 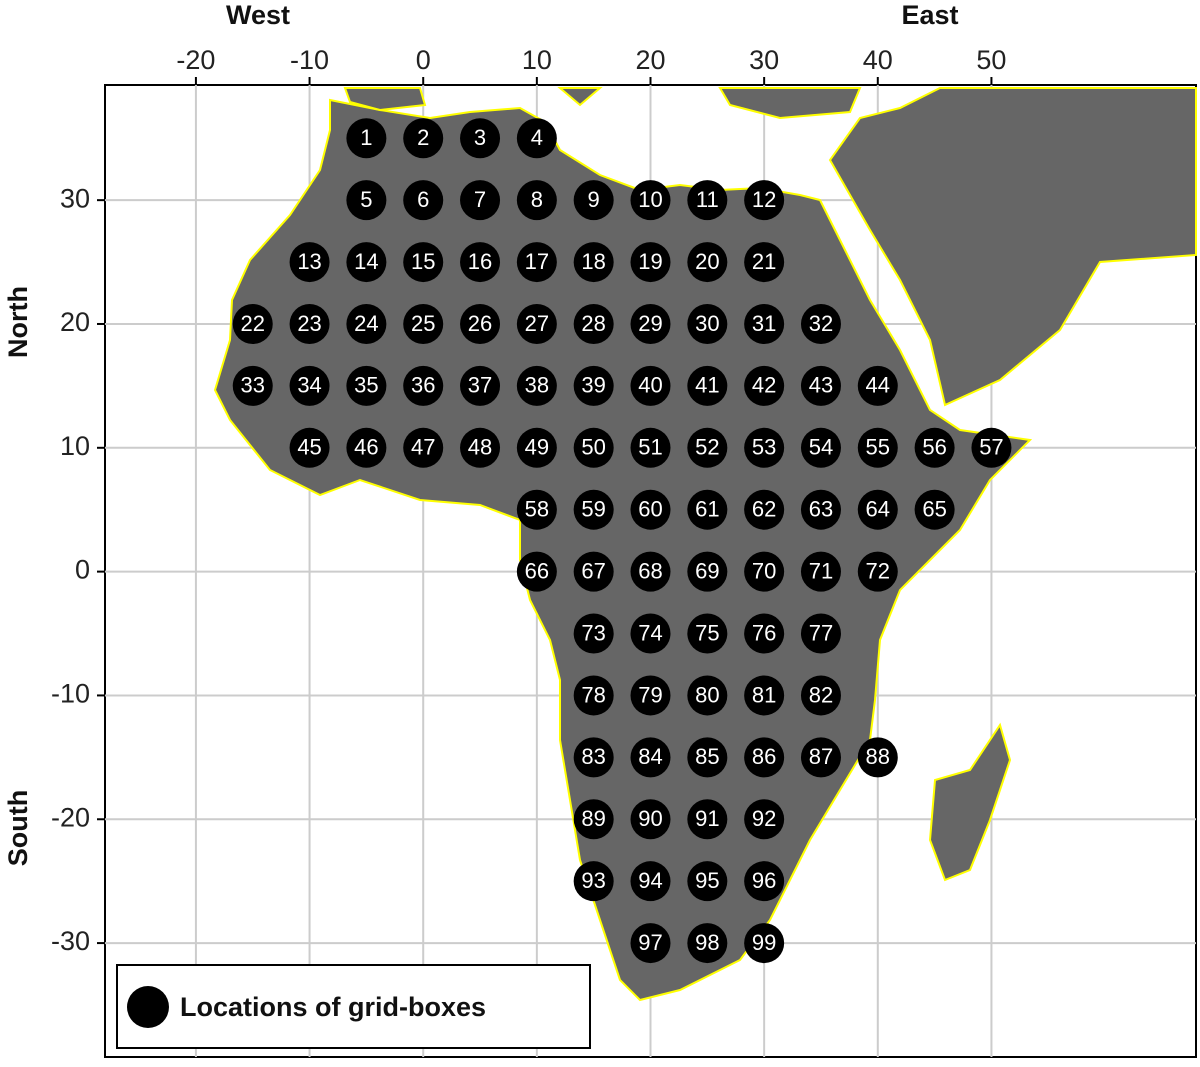 I want to click on grid-box-label: 50, so click(x=593, y=447).